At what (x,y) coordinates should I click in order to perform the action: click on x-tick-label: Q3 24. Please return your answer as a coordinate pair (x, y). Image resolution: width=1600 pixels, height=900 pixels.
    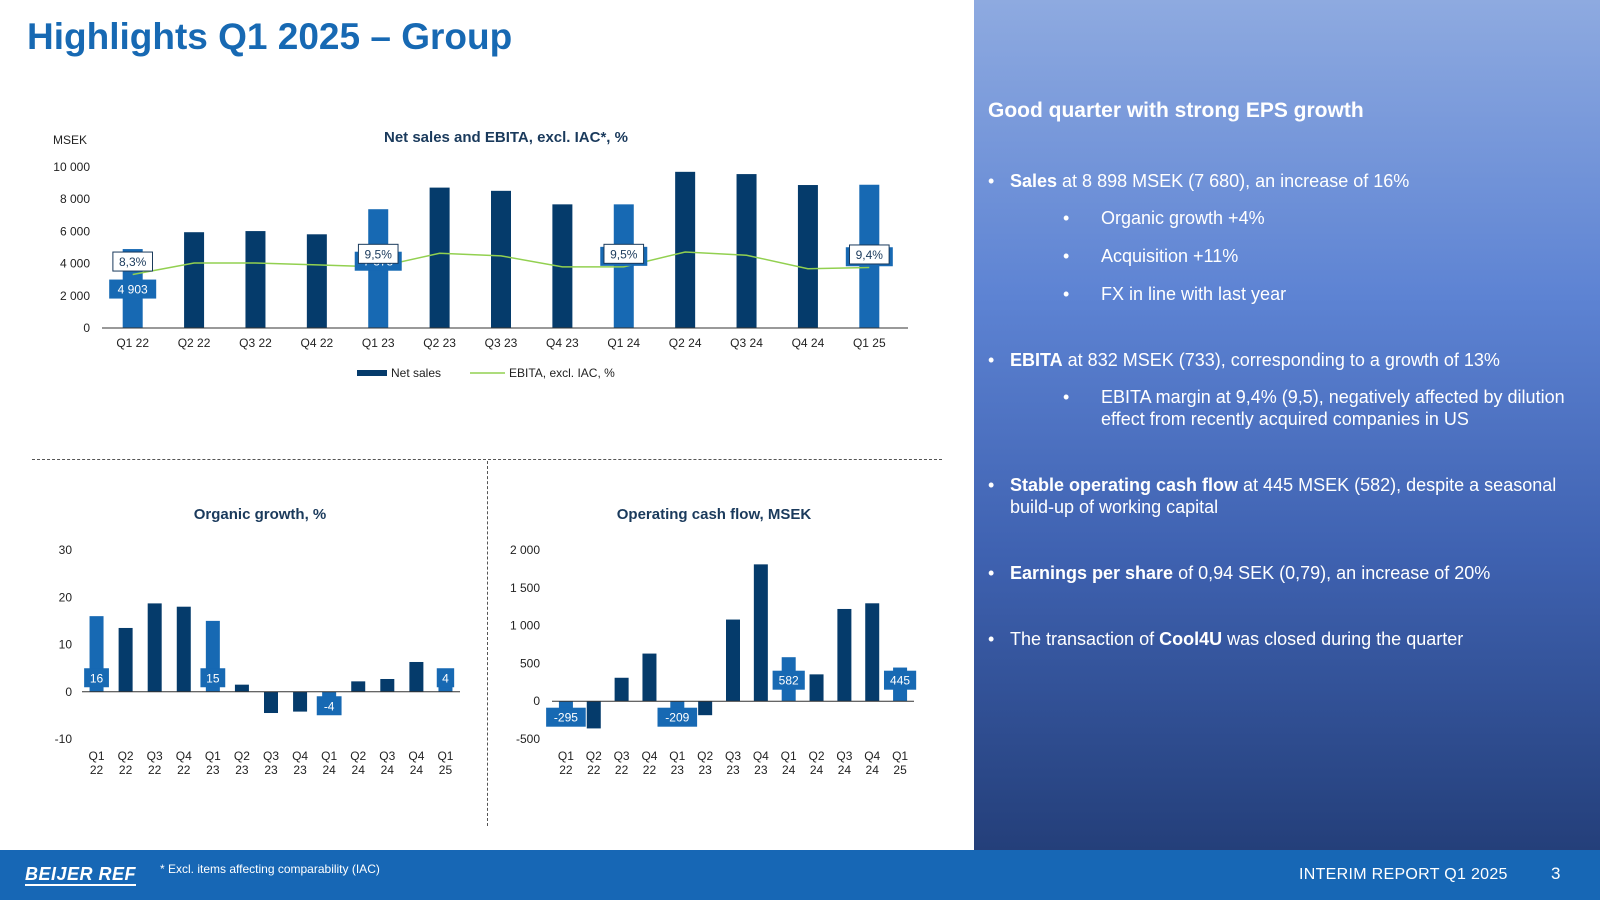
    Looking at the image, I should click on (746, 343).